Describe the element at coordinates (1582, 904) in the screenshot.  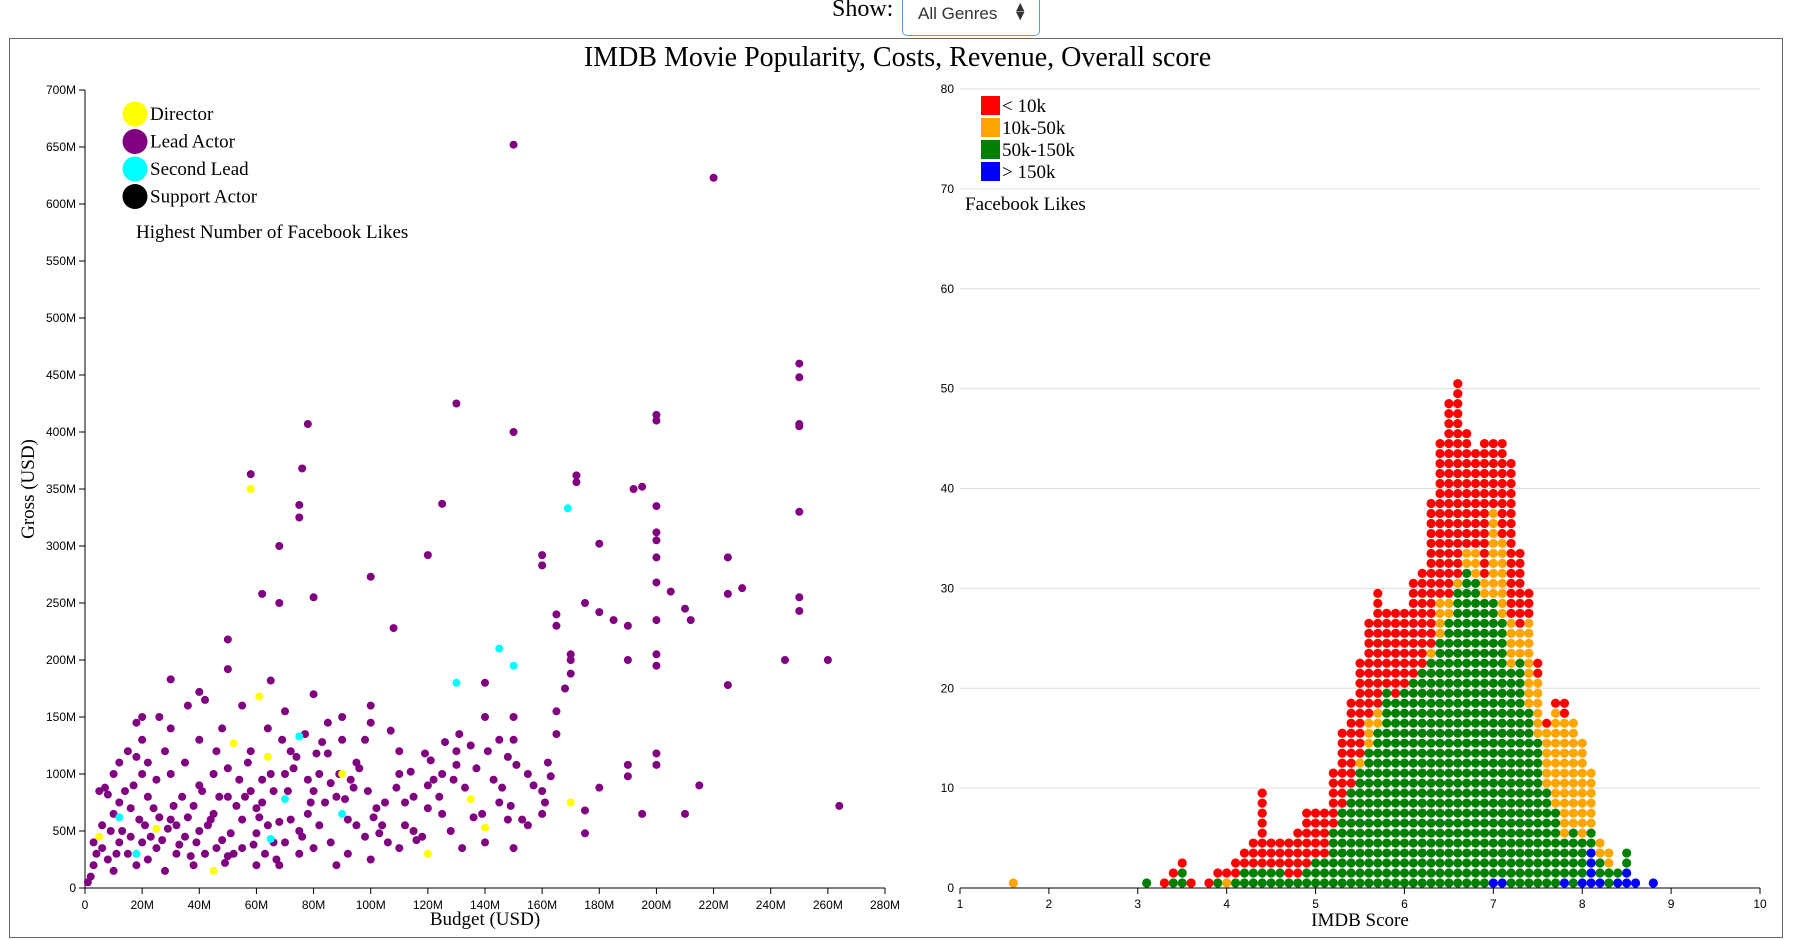
I see `x-tick-label: 8` at that location.